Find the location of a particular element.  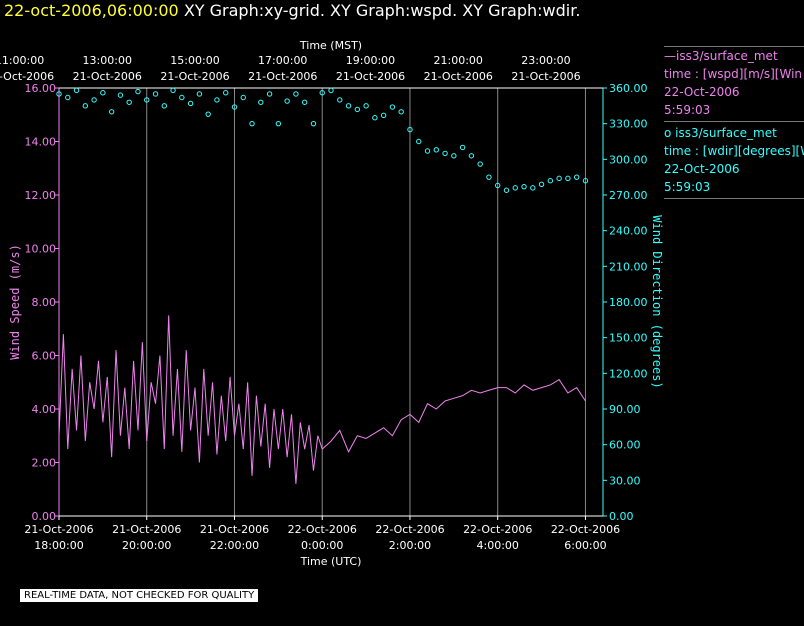

legend-line-icon: — is located at coordinates (670, 56).